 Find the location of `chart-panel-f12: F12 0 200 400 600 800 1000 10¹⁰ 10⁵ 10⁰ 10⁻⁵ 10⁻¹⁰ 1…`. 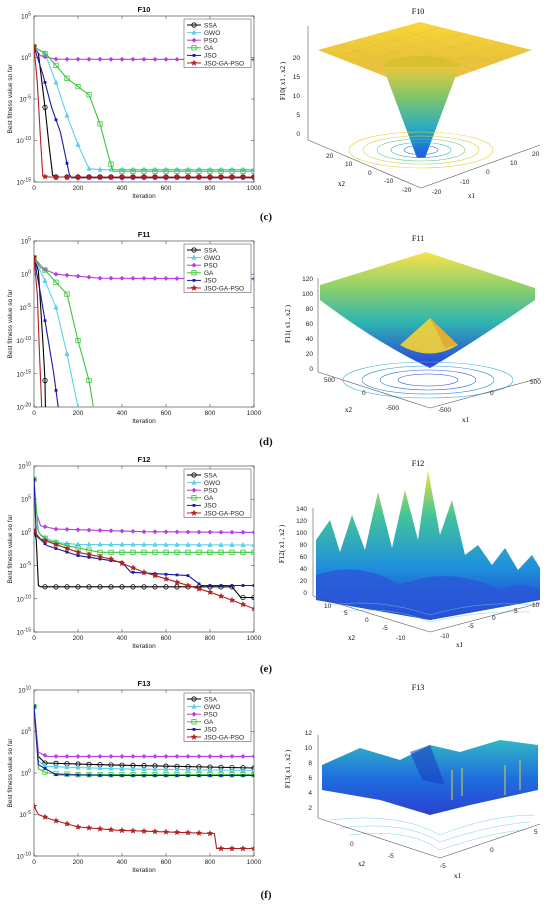

chart-panel-f12: F12 0 200 400 600 800 1000 10¹⁰ 10⁵ 10⁰ 10⁻⁵ 10⁻¹⁰ 1… is located at coordinates (134, 552).